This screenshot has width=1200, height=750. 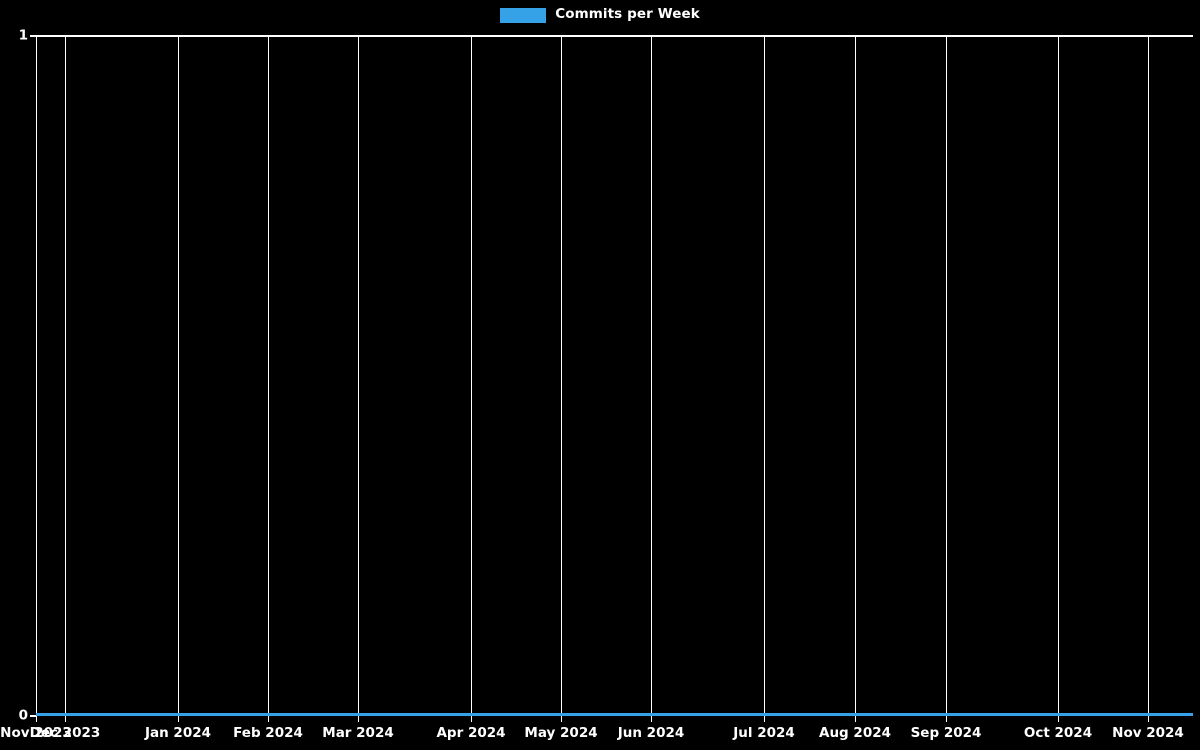 What do you see at coordinates (627, 14) in the screenshot?
I see `legend-label-commits-per-week: Commits per Week` at bounding box center [627, 14].